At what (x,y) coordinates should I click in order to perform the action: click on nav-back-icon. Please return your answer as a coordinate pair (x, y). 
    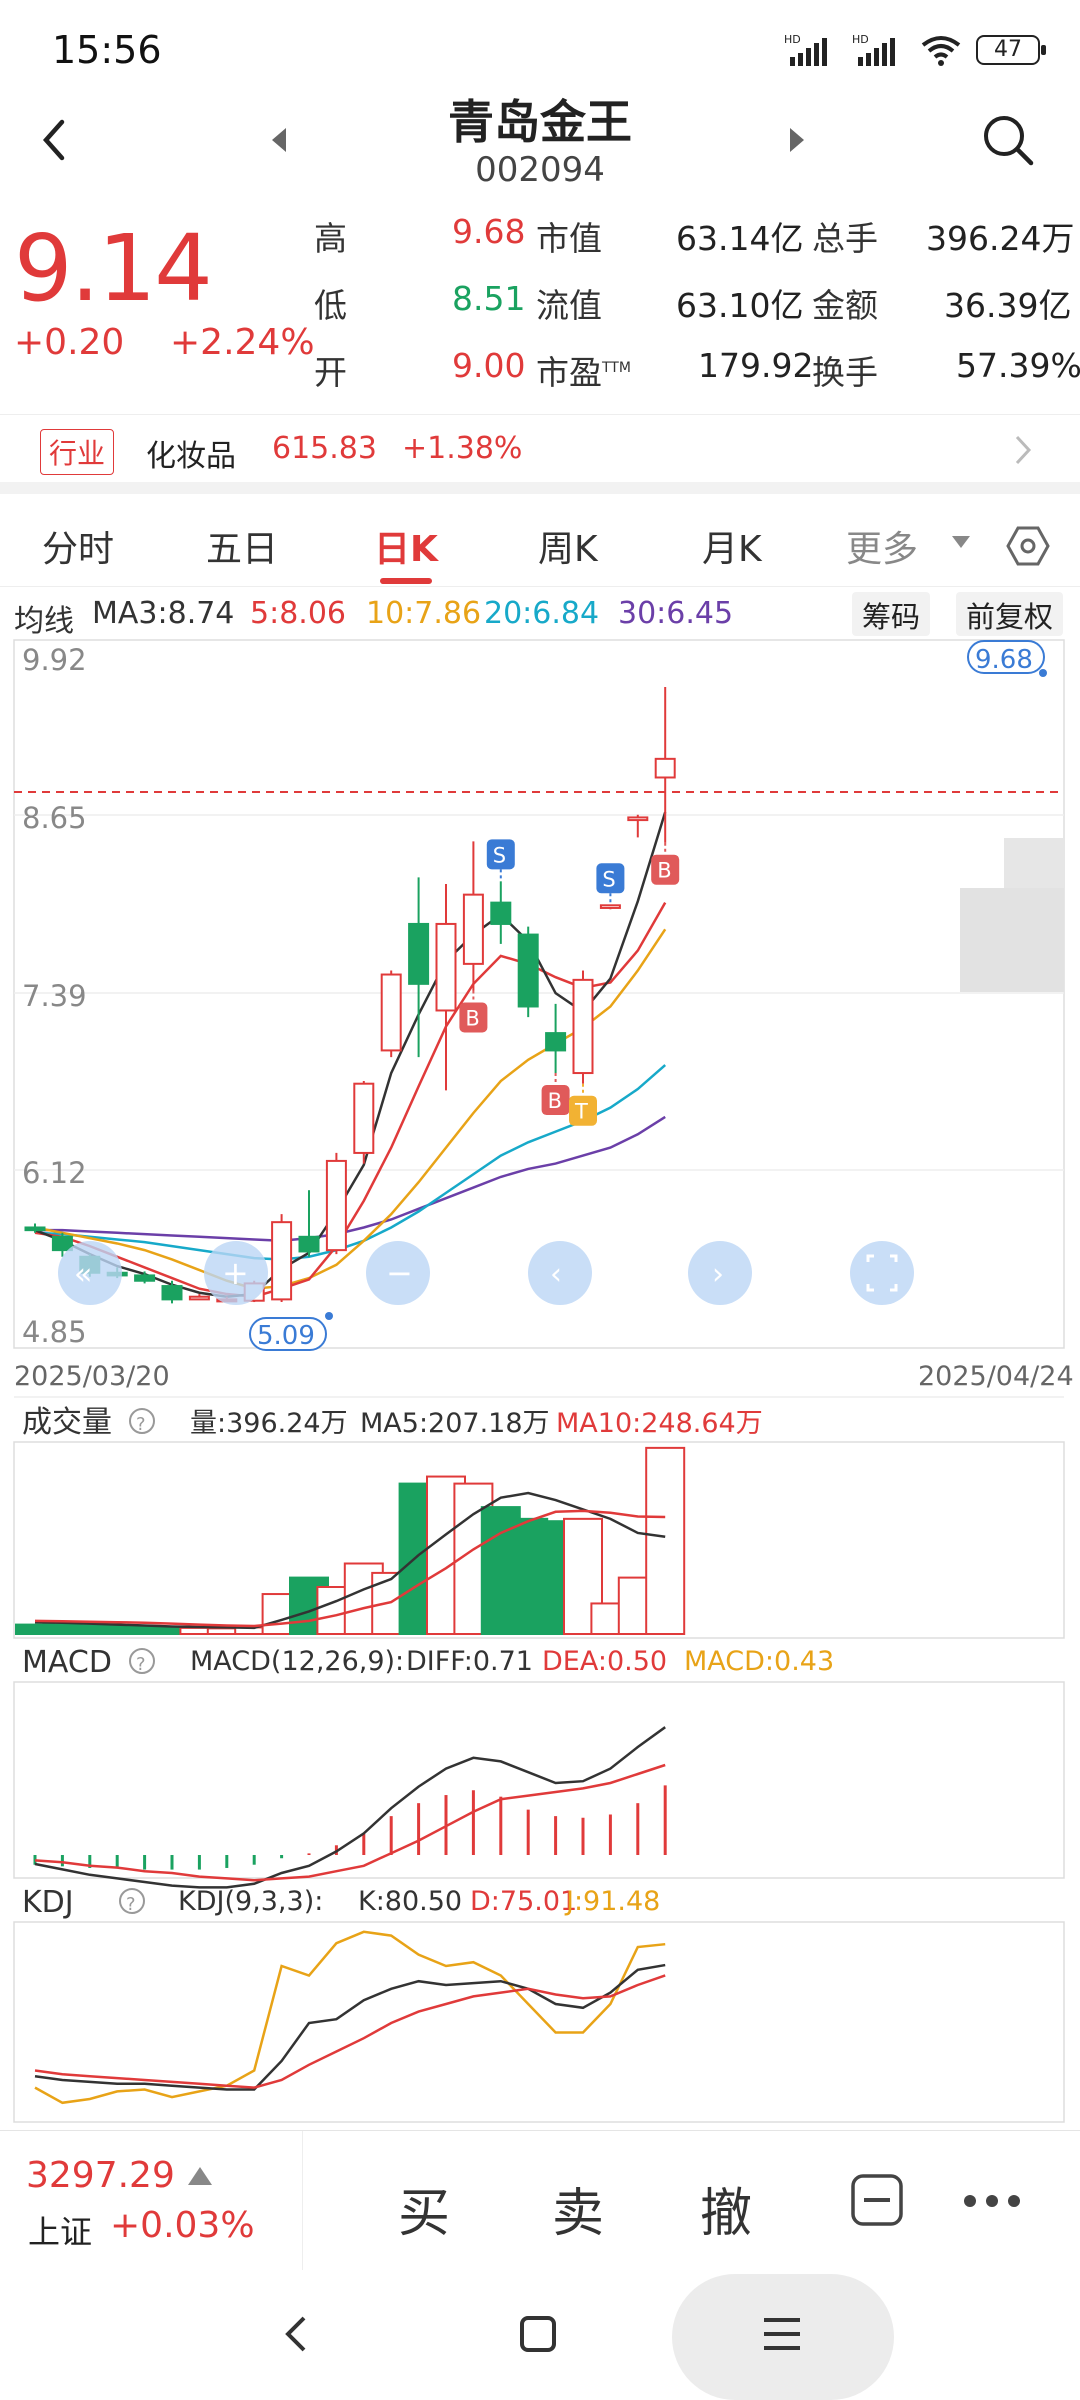
    Looking at the image, I should click on (296, 2334).